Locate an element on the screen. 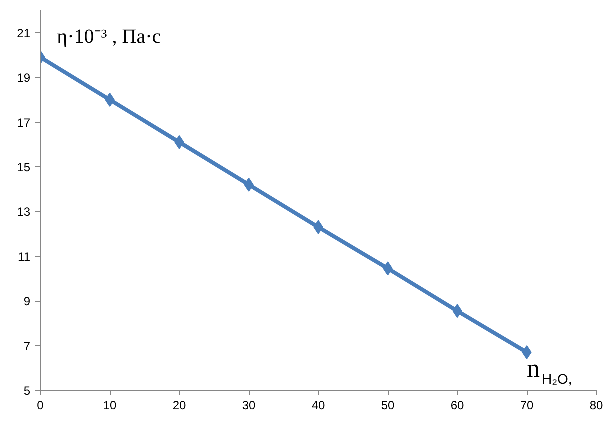  x-tick-label: 40 is located at coordinates (319, 405).